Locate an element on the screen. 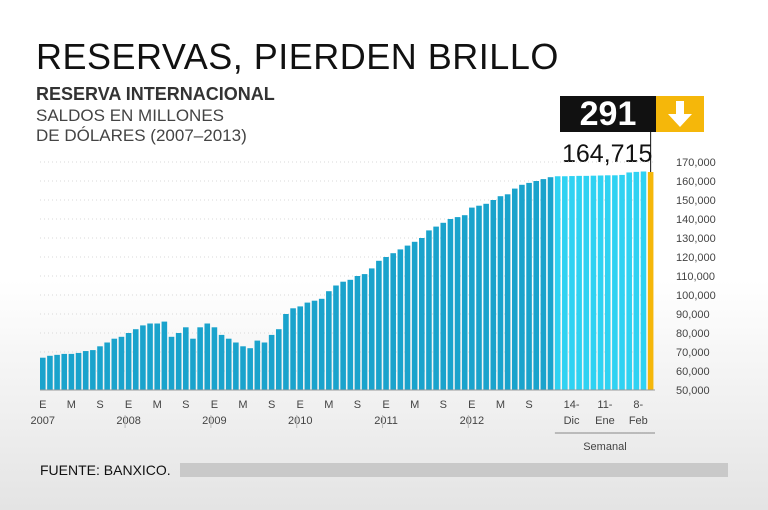 The width and height of the screenshot is (768, 510). chart-subtitle: RESERVA INTERNACIONAL is located at coordinates (155, 94).